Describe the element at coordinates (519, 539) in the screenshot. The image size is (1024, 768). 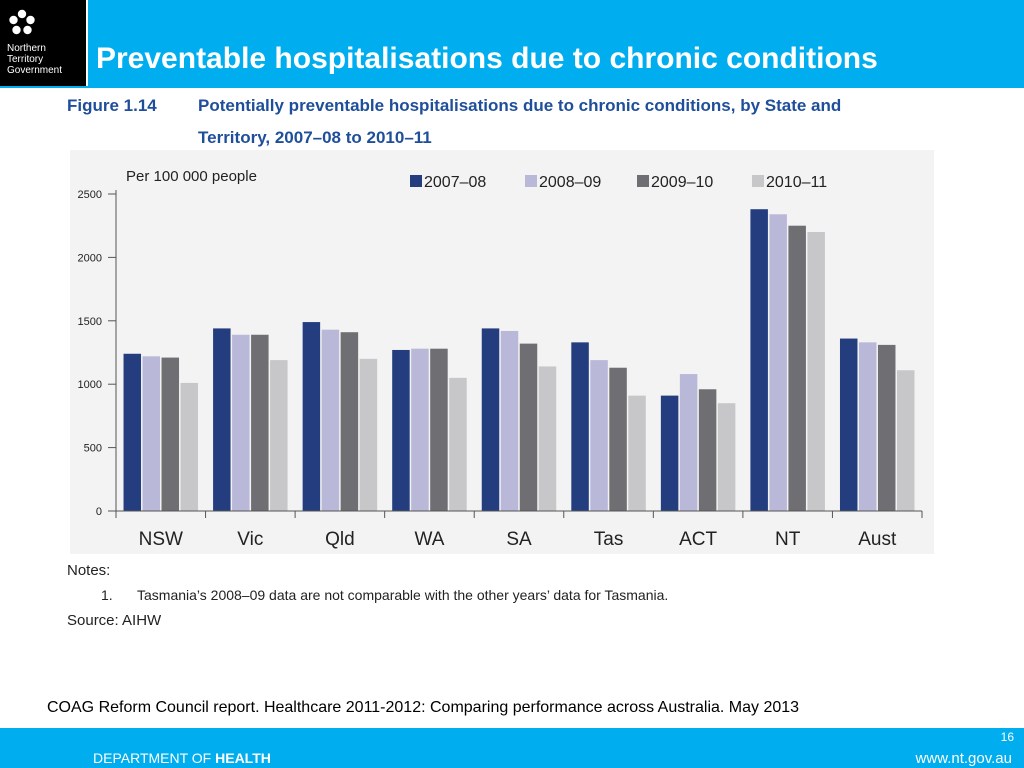
I see `x-tick-label: SA` at that location.